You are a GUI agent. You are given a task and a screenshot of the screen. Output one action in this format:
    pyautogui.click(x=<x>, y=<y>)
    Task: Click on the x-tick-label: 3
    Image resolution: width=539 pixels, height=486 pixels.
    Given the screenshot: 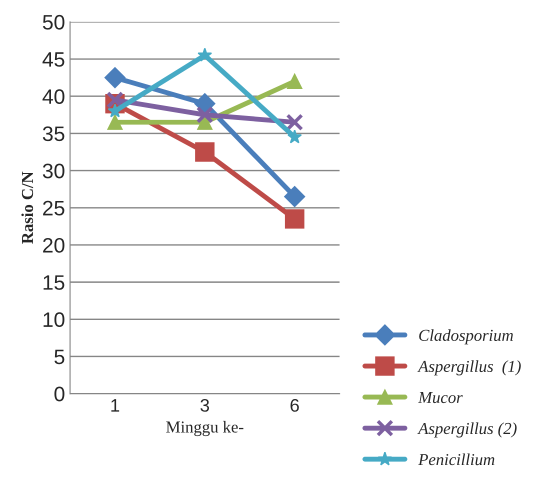 What is the action you would take?
    pyautogui.click(x=205, y=405)
    